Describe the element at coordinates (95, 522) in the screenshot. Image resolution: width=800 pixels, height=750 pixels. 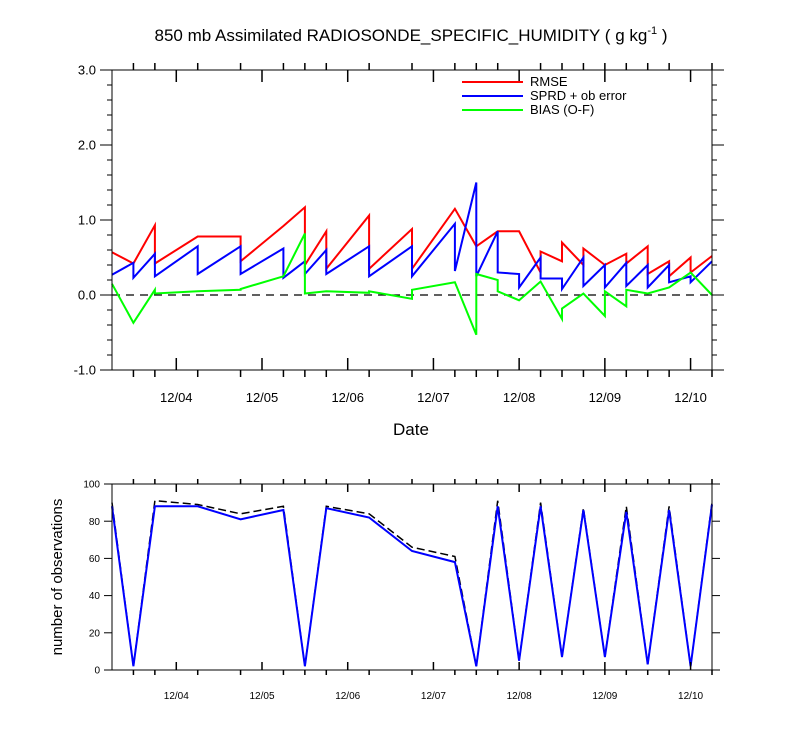
I see `y-tick-label: 80` at that location.